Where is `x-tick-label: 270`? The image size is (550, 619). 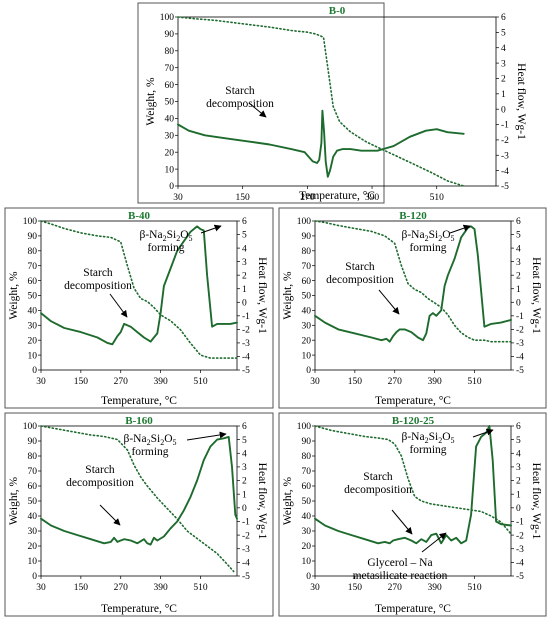 x-tick-label: 270 is located at coordinates (121, 382).